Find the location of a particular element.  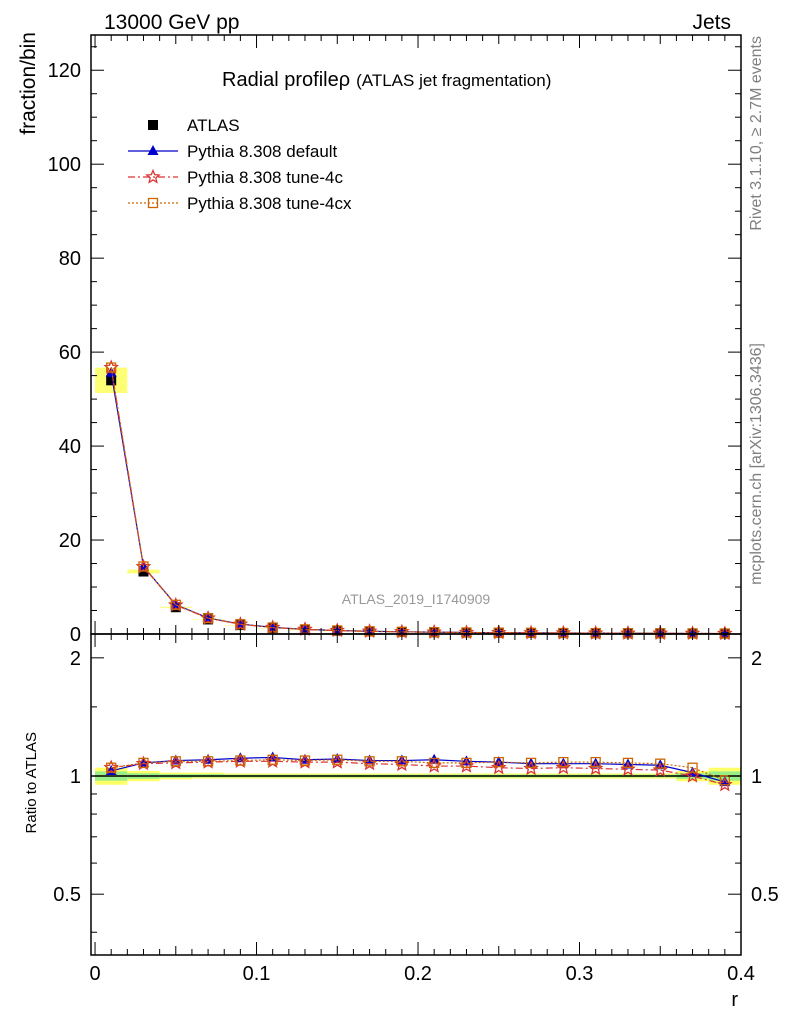

header-process: Jets is located at coordinates (711, 22).